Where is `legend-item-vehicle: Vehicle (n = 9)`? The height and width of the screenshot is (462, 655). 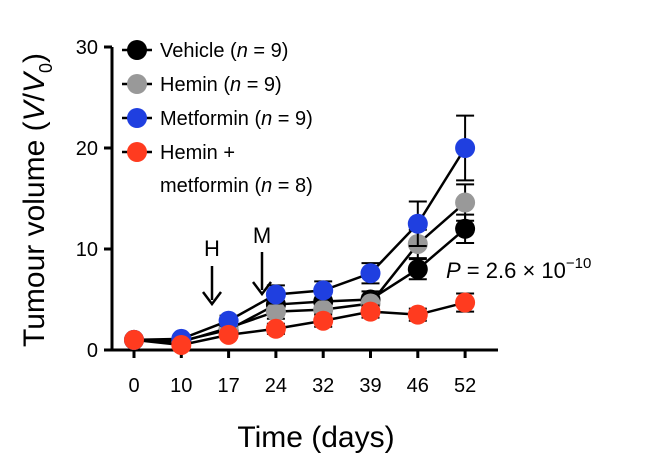
legend-item-vehicle: Vehicle (n = 9) is located at coordinates (205, 51).